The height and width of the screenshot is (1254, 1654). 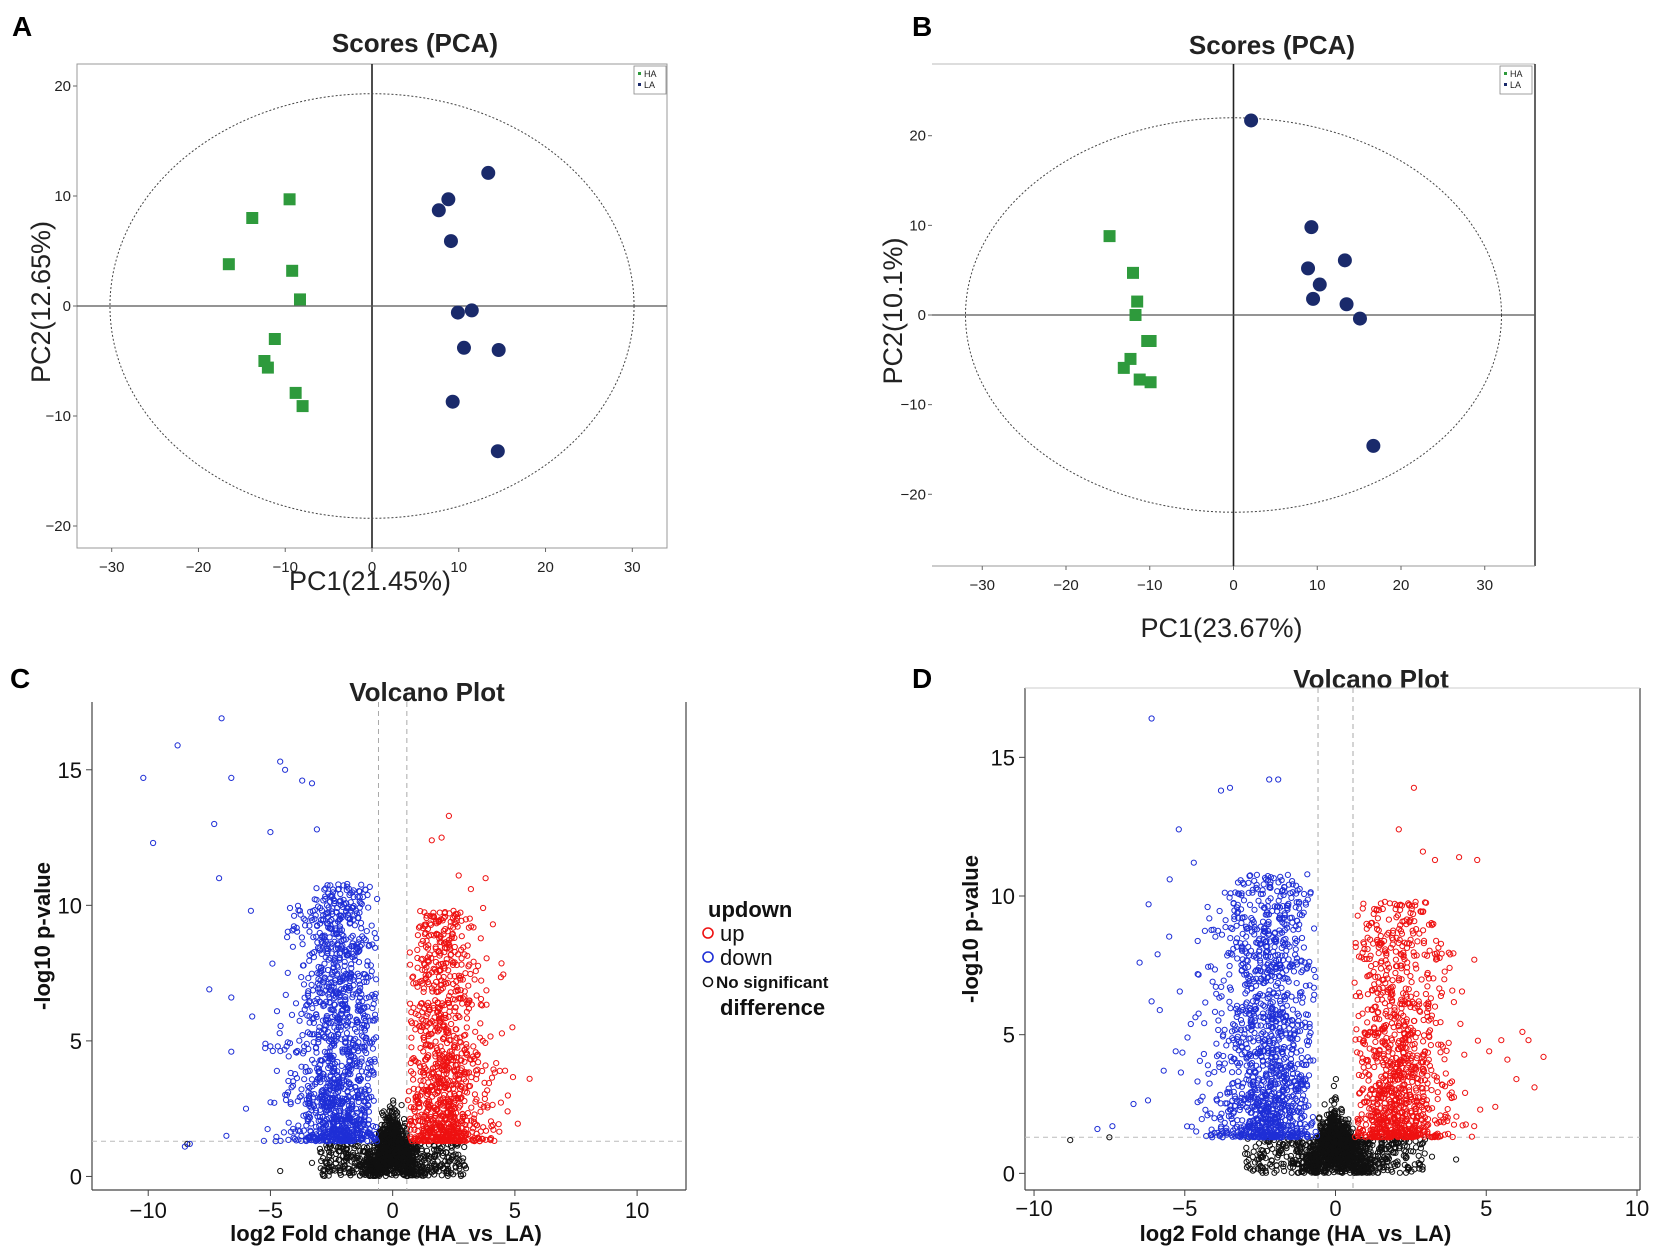 What do you see at coordinates (922, 678) in the screenshot?
I see `panel-letter-d: D` at bounding box center [922, 678].